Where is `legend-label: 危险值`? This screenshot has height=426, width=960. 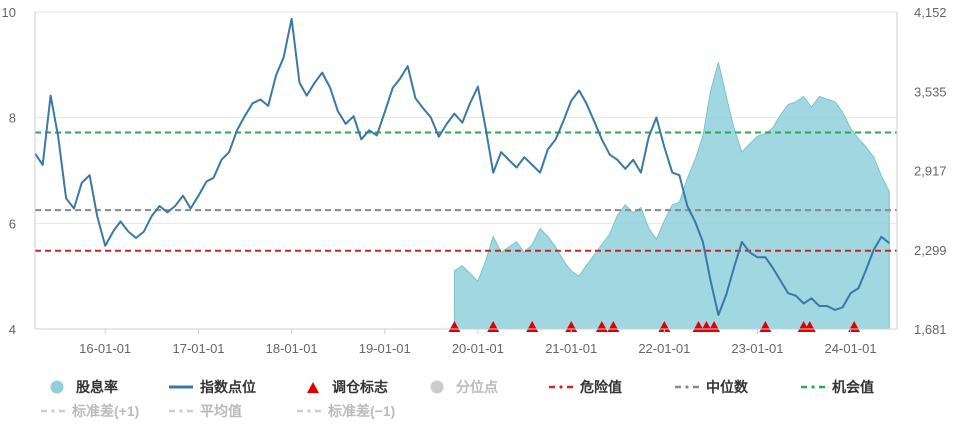 legend-label: 危险值 is located at coordinates (601, 387).